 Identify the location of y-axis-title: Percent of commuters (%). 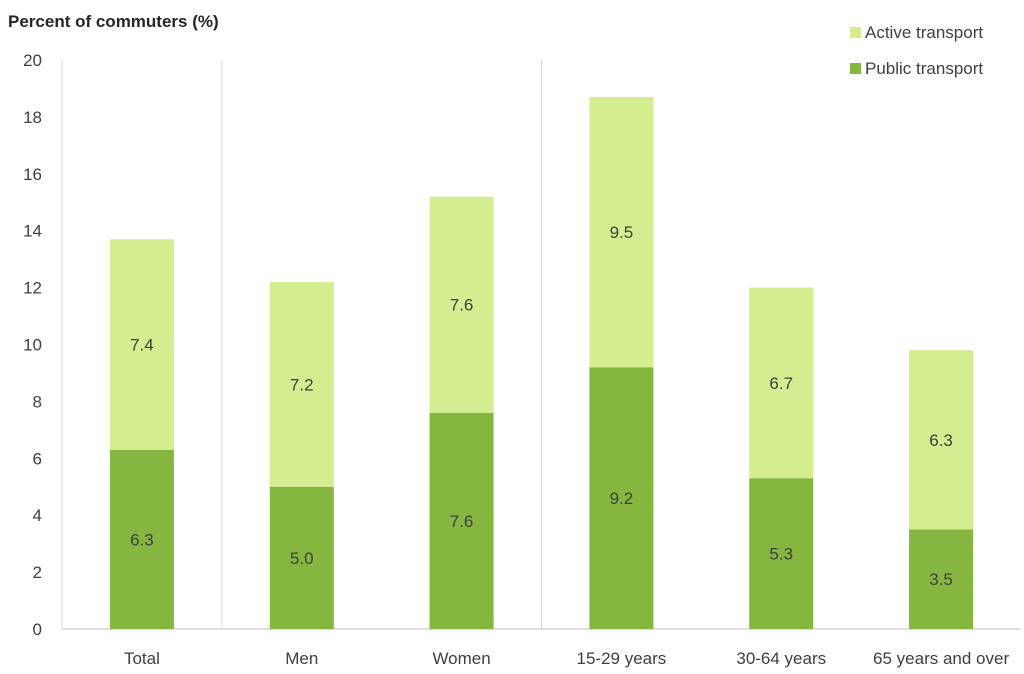
(113, 21).